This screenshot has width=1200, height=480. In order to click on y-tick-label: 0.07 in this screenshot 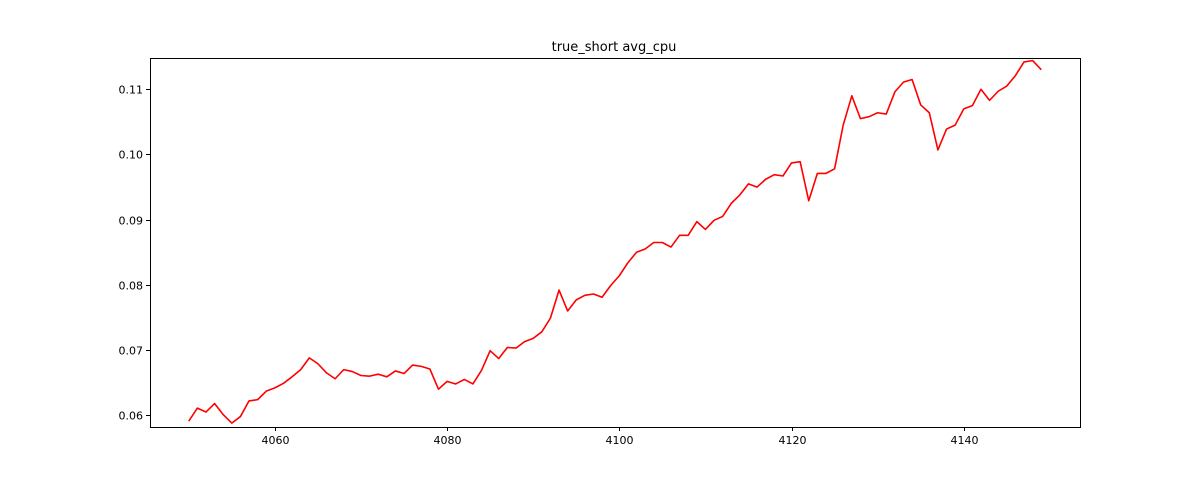, I will do `click(131, 351)`.